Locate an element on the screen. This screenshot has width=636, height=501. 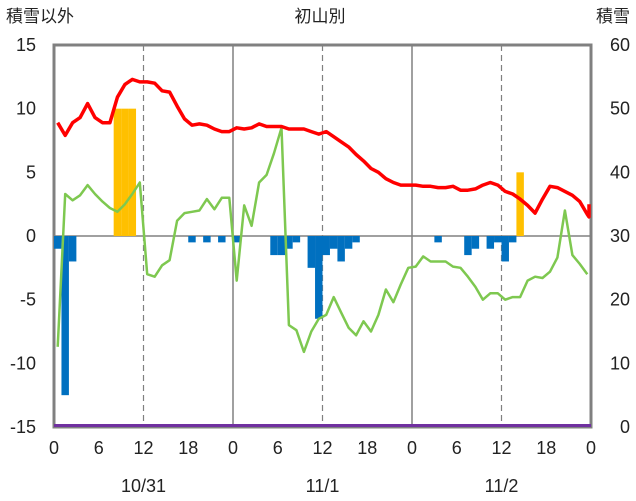
left-tick-label: -10 is located at coordinates (23, 363).